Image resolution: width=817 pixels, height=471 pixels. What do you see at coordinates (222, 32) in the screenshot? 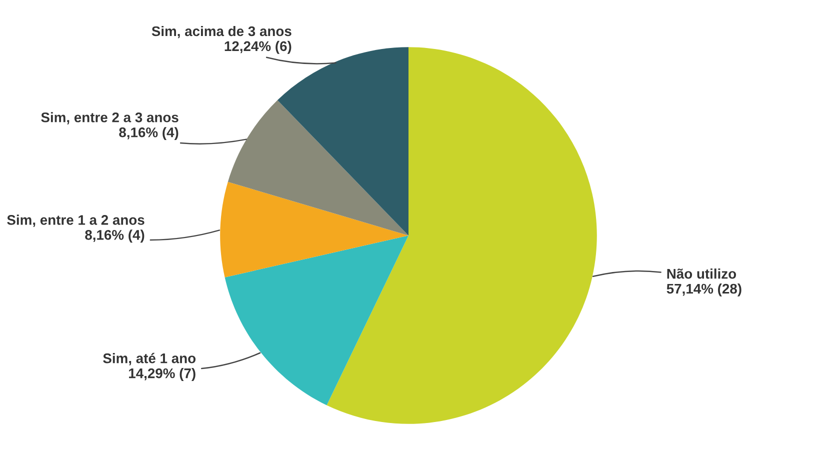
I see `slice-label: Sim, acima de 3 anos` at bounding box center [222, 32].